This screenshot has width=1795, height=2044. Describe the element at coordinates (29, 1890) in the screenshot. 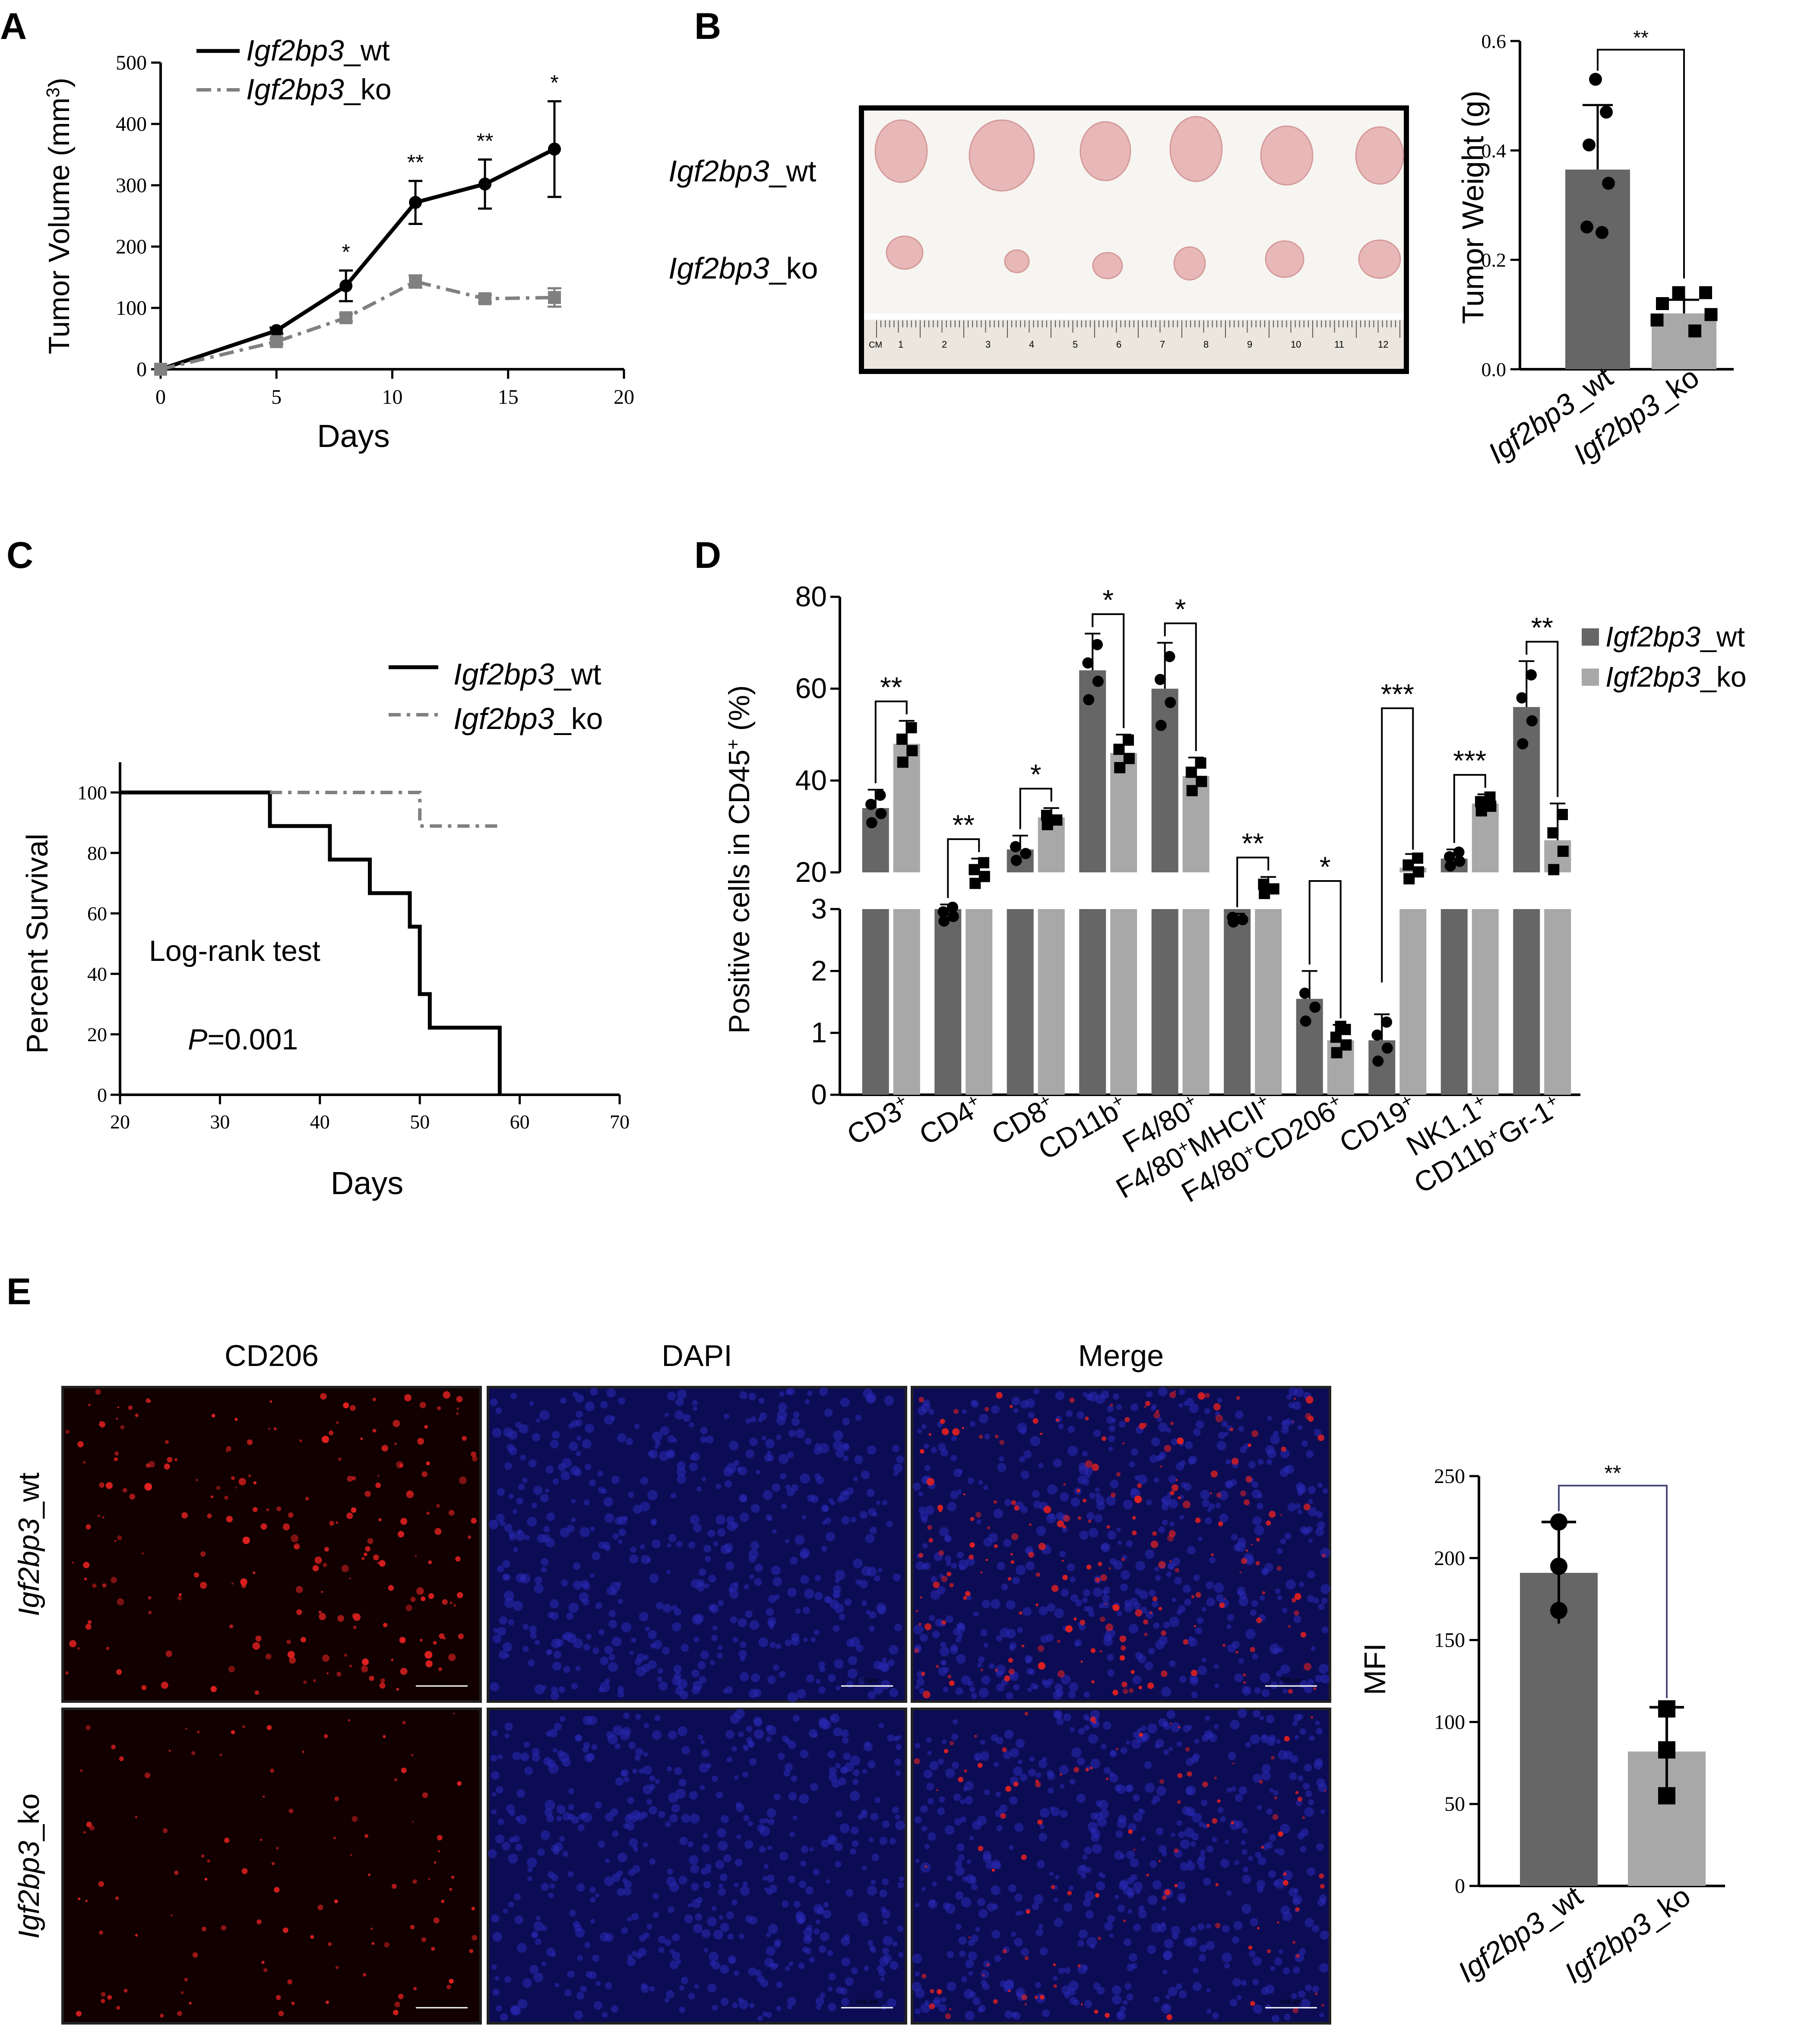

I see `text-part: Igf2bp3` at that location.